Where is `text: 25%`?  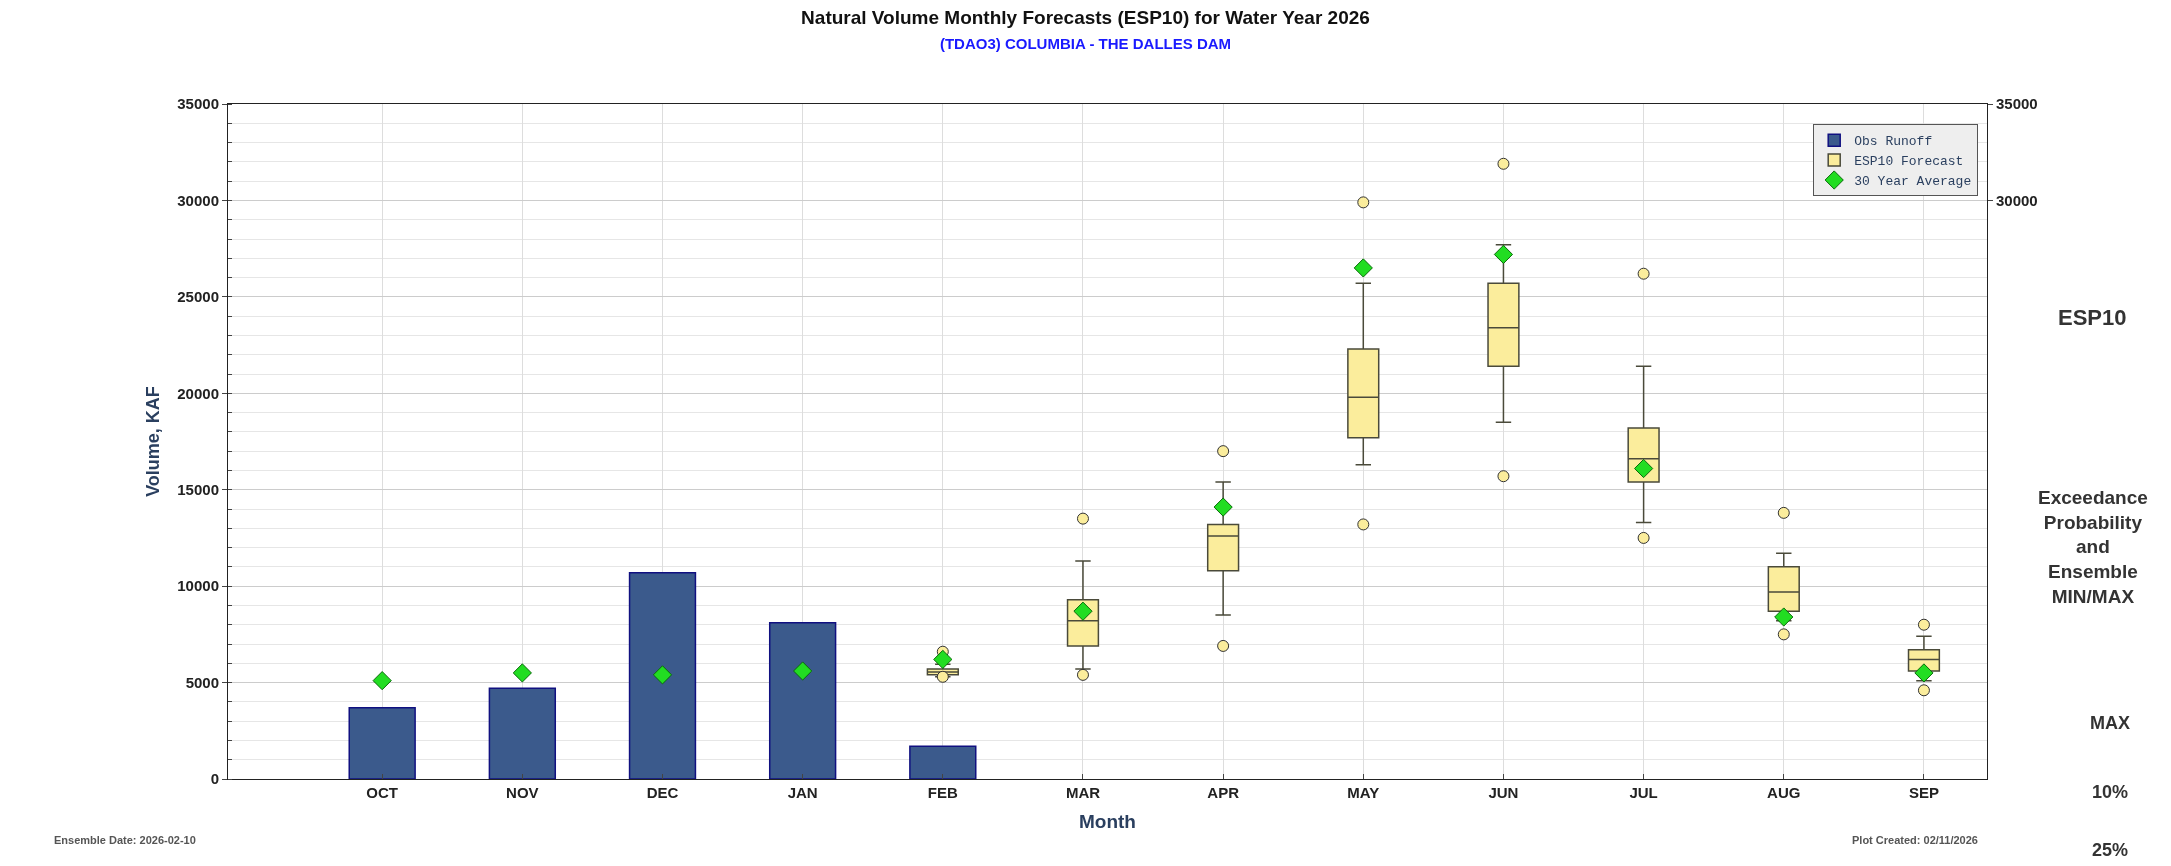
text: 25% is located at coordinates (2110, 850).